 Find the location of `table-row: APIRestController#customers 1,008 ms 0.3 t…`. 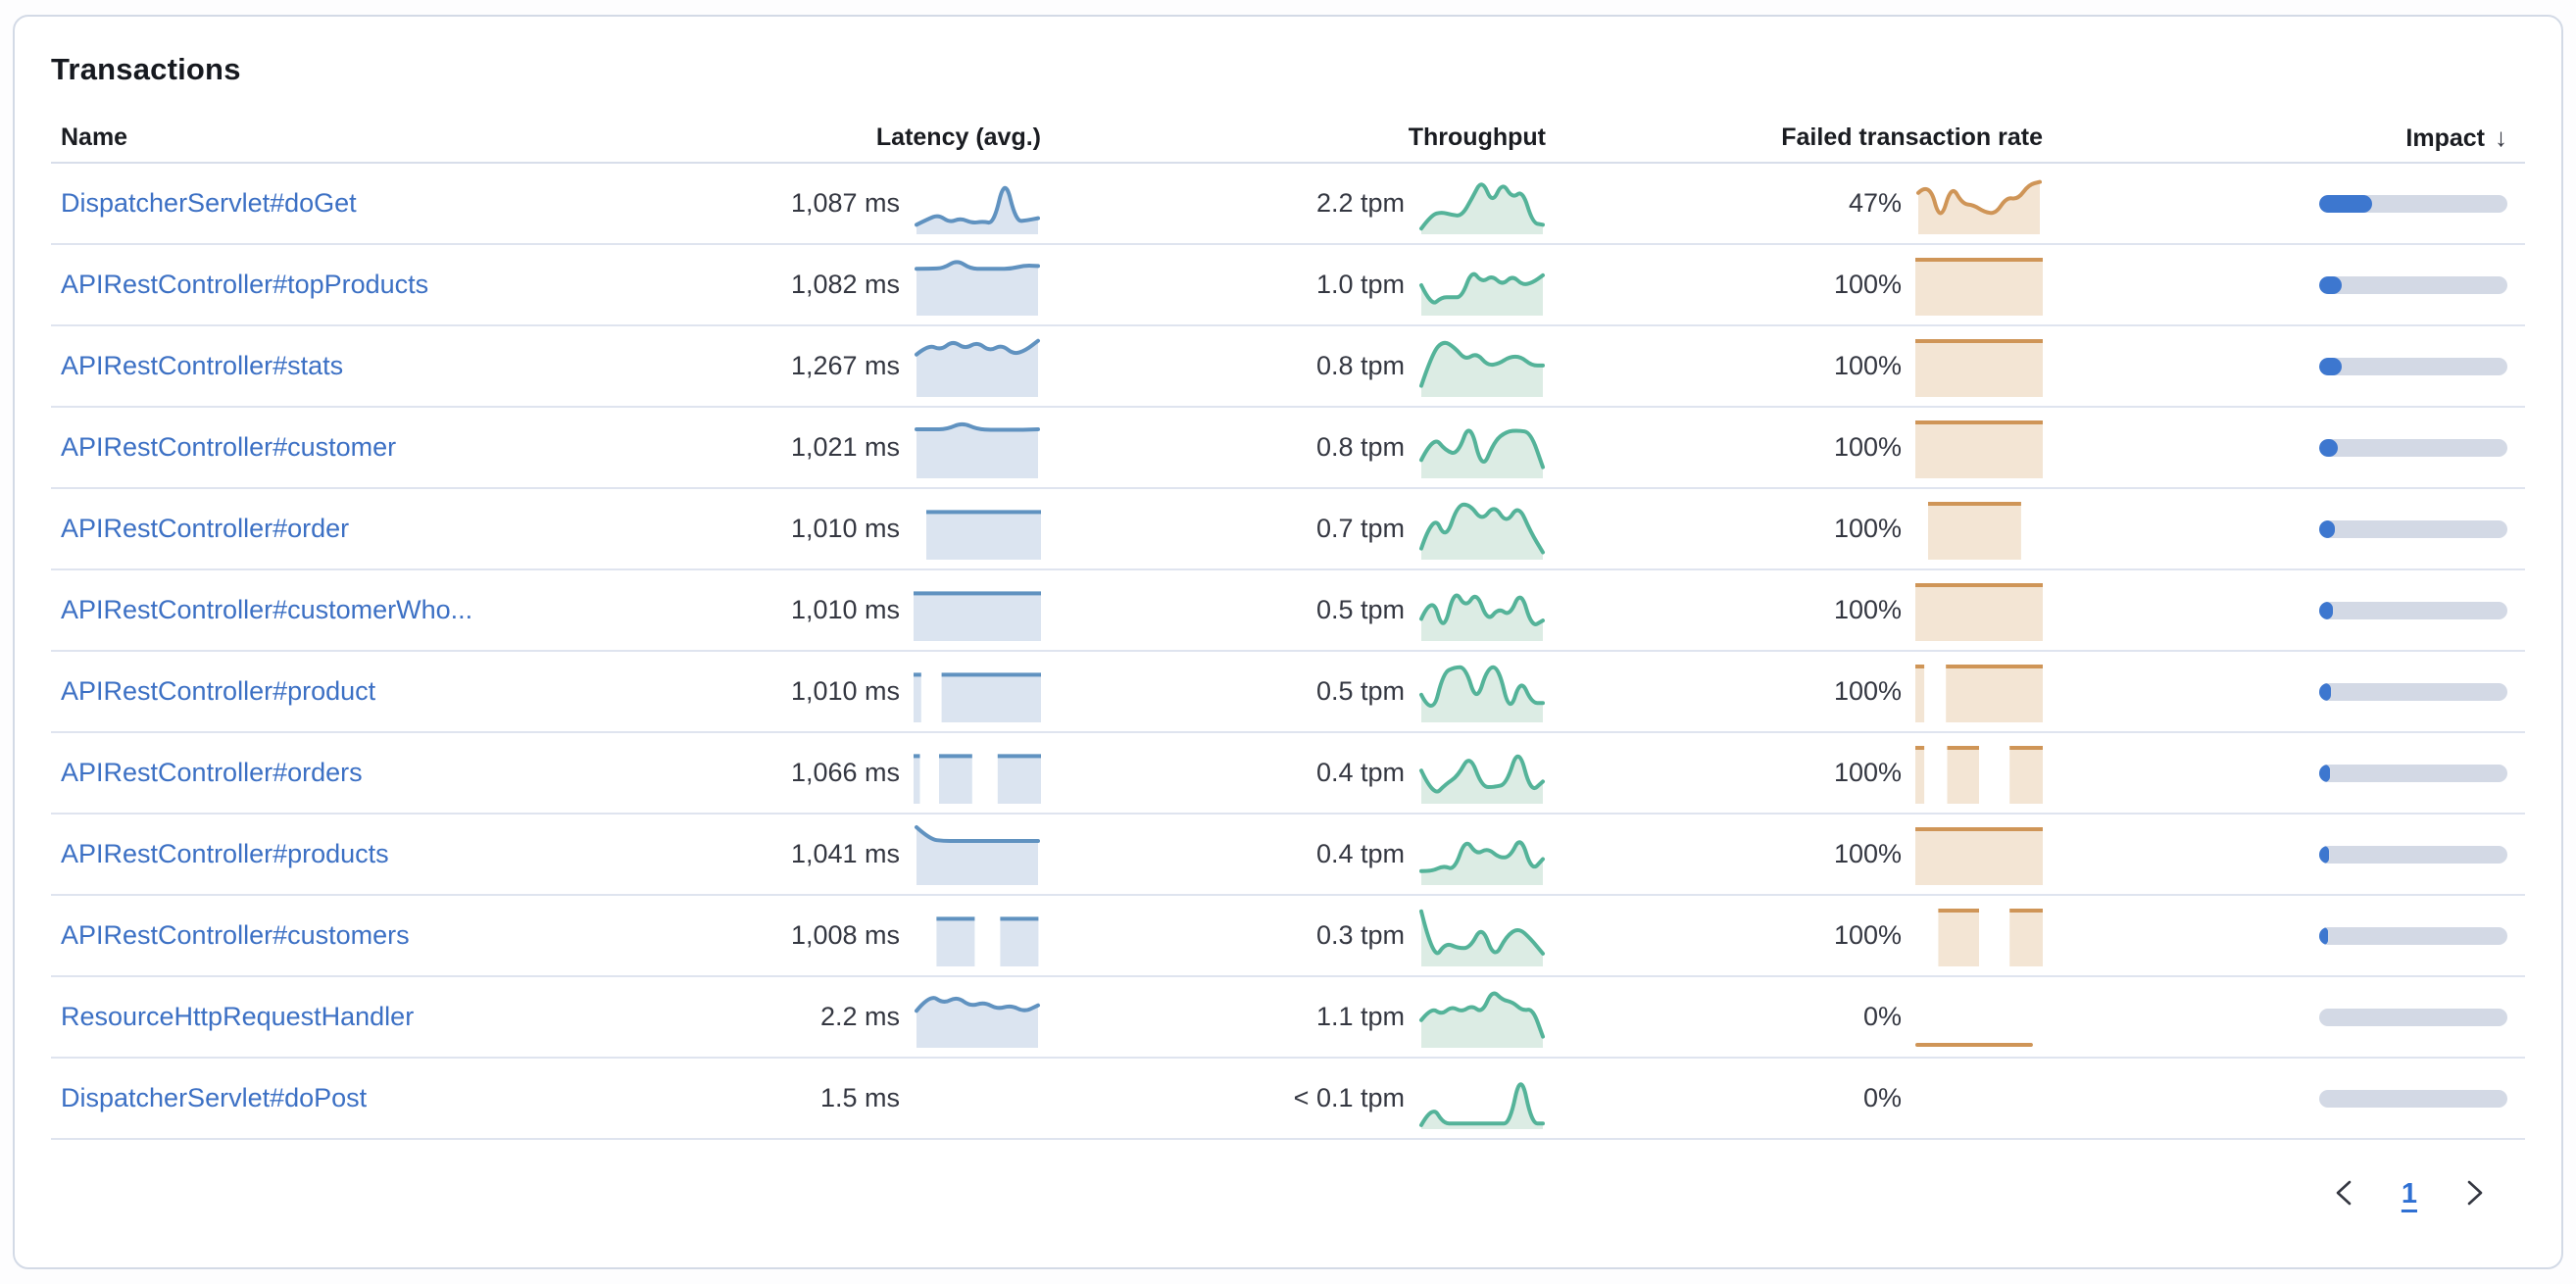

table-row: APIRestController#customers 1,008 ms 0.3 t… is located at coordinates (1288, 936).